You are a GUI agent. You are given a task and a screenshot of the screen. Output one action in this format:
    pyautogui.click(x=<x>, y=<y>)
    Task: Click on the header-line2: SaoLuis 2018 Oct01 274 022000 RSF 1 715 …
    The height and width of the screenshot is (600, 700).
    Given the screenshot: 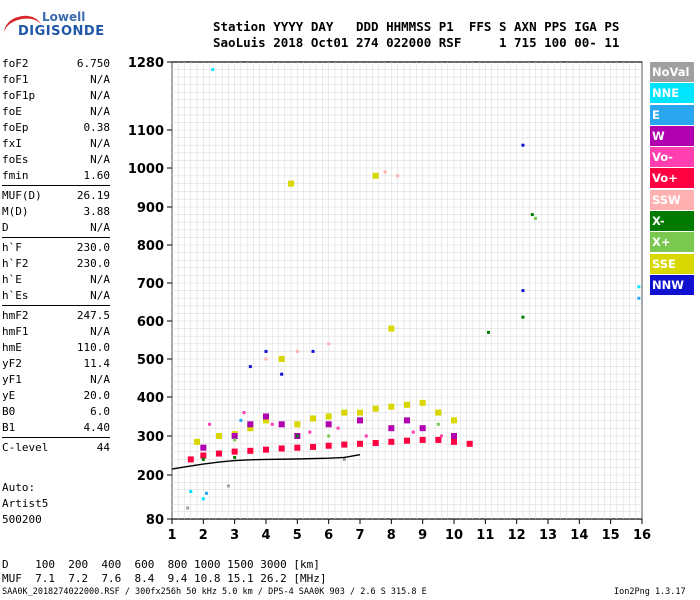 What is the action you would take?
    pyautogui.click(x=416, y=42)
    